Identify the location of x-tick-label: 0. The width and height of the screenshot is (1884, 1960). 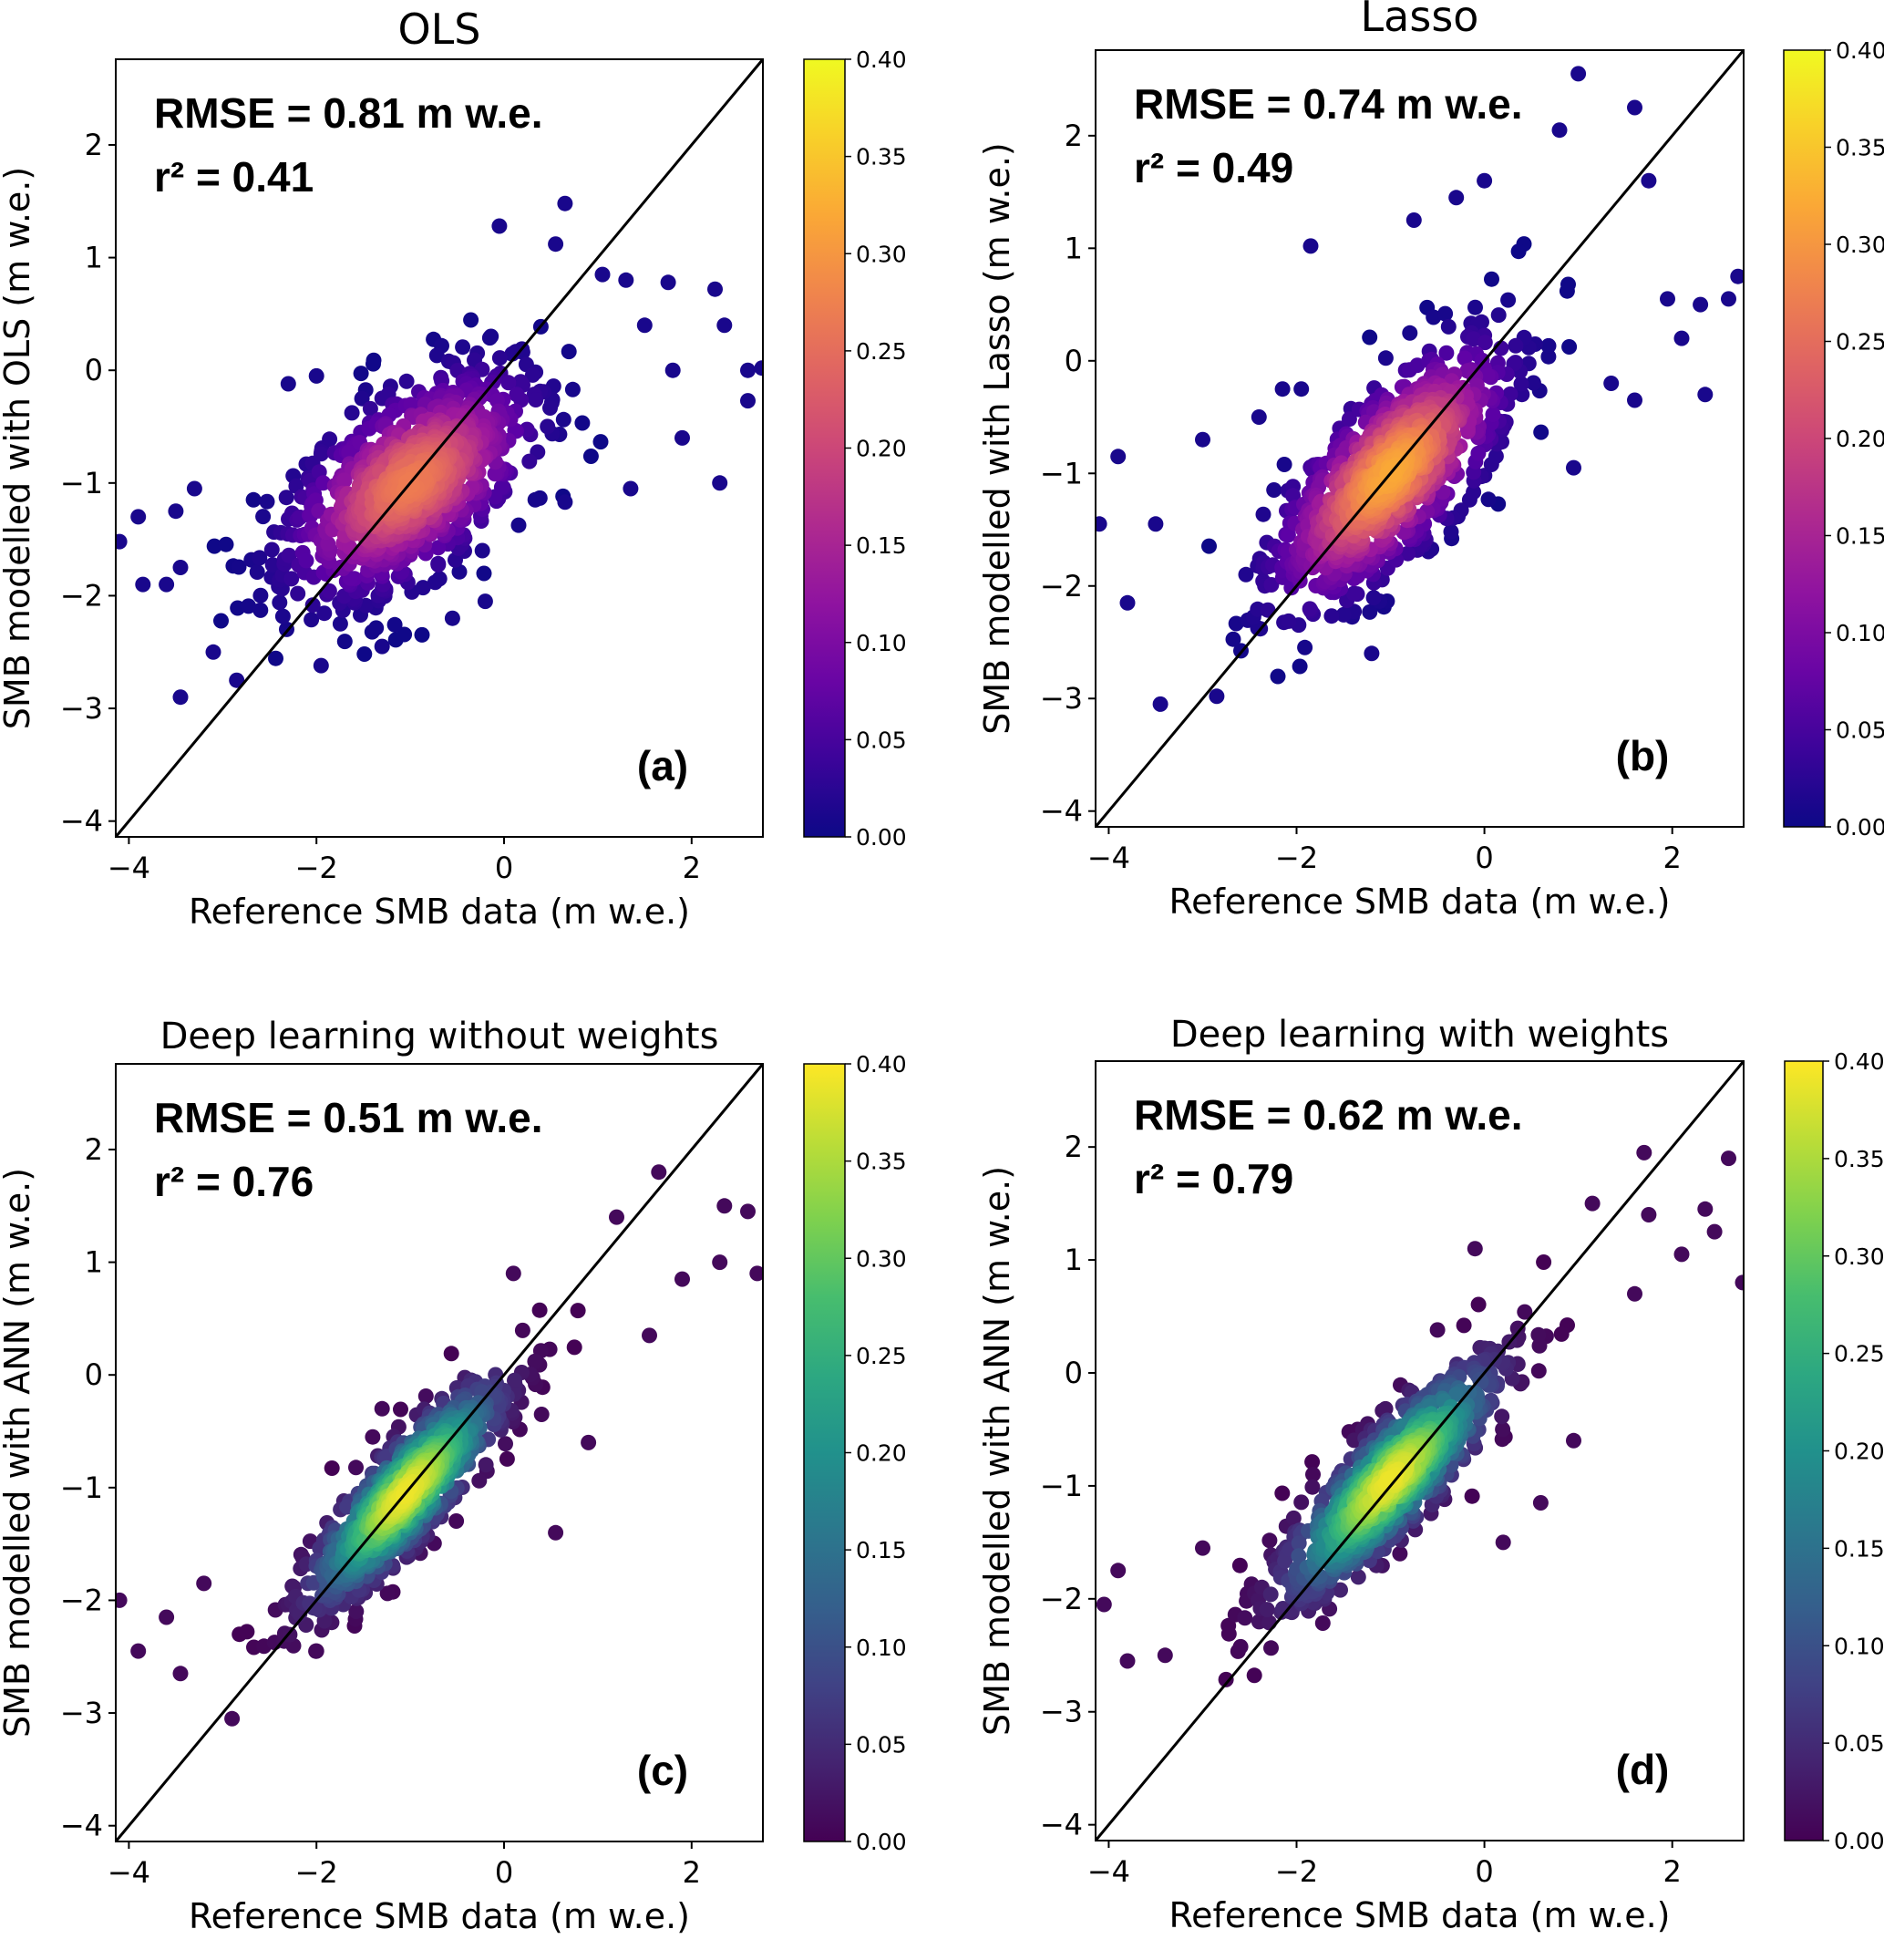
(504, 868).